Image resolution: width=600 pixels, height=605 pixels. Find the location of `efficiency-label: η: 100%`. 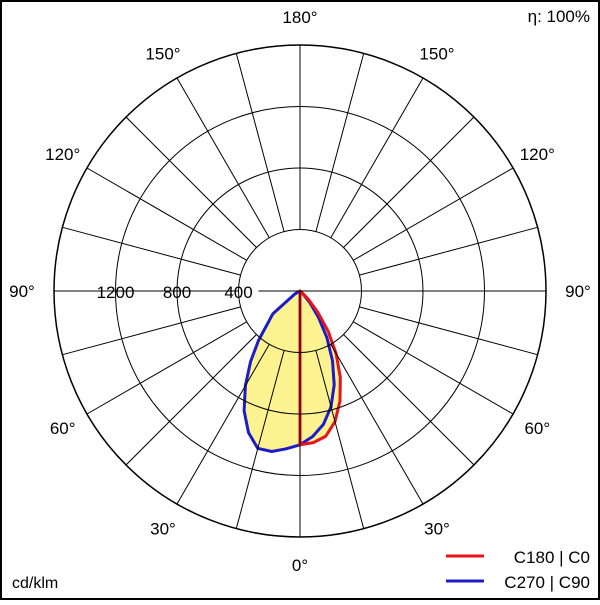

efficiency-label: η: 100% is located at coordinates (559, 16).